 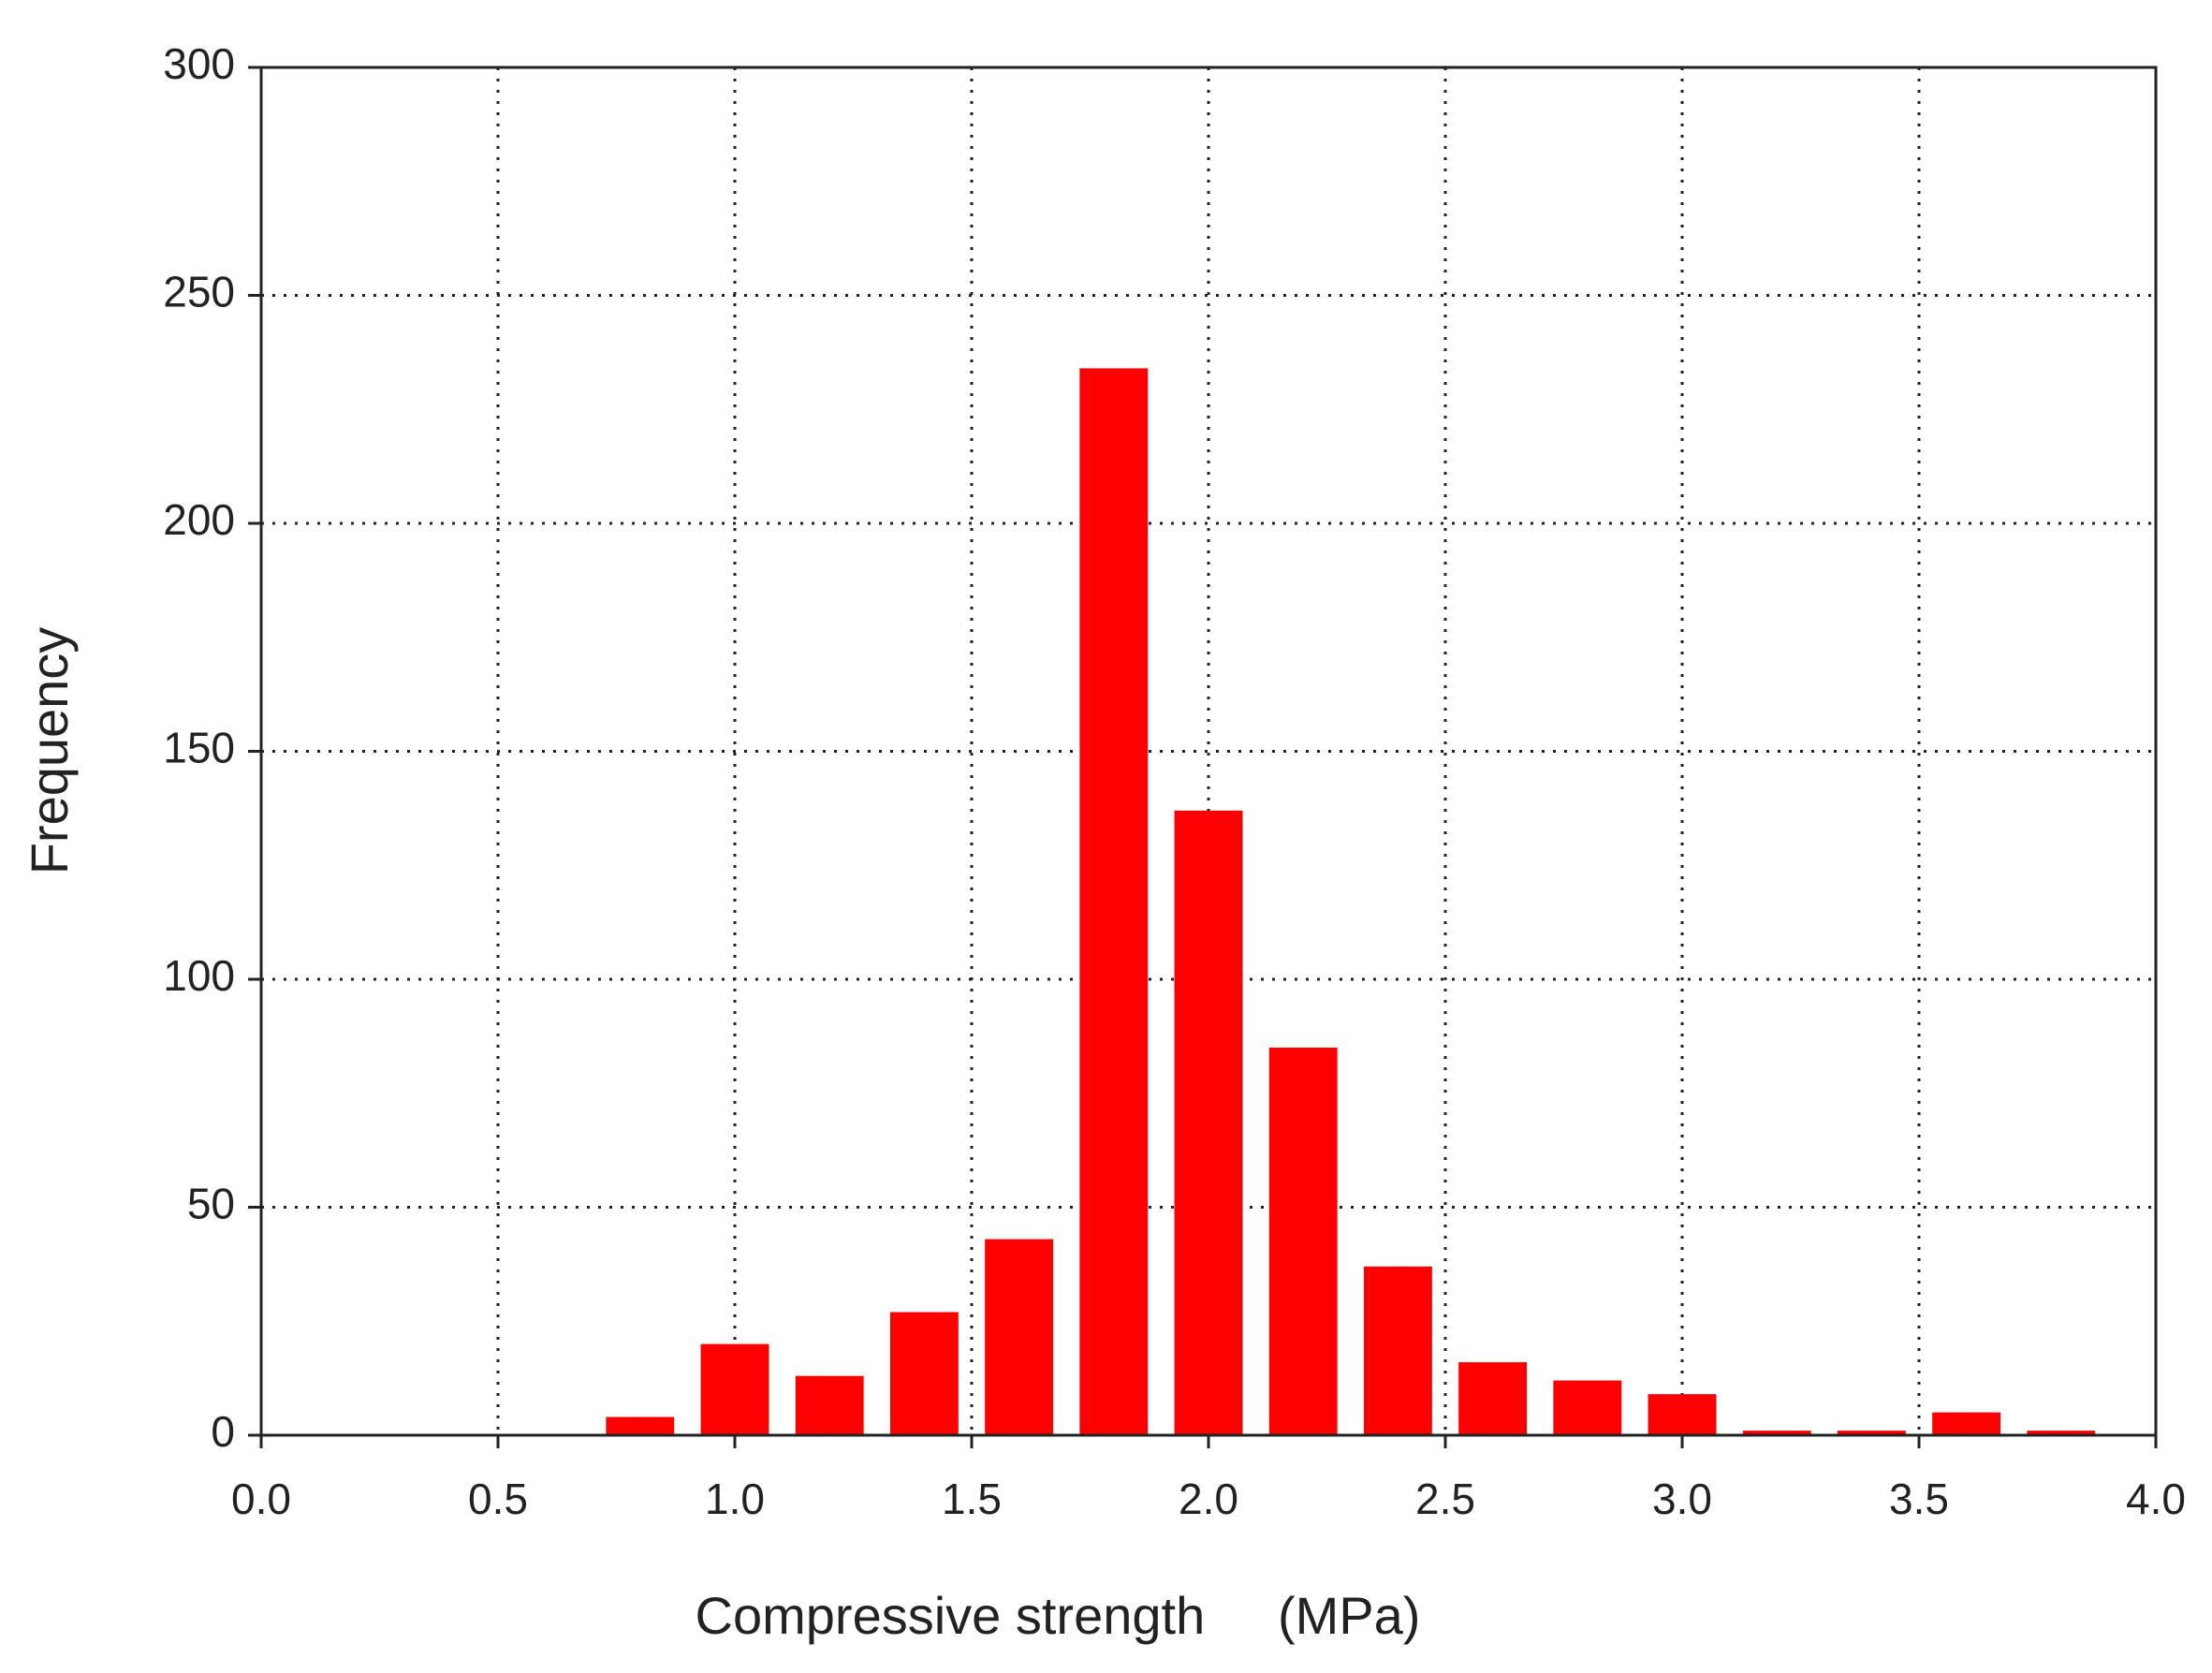 I want to click on x-tick-label: 2.5, so click(x=1445, y=1499).